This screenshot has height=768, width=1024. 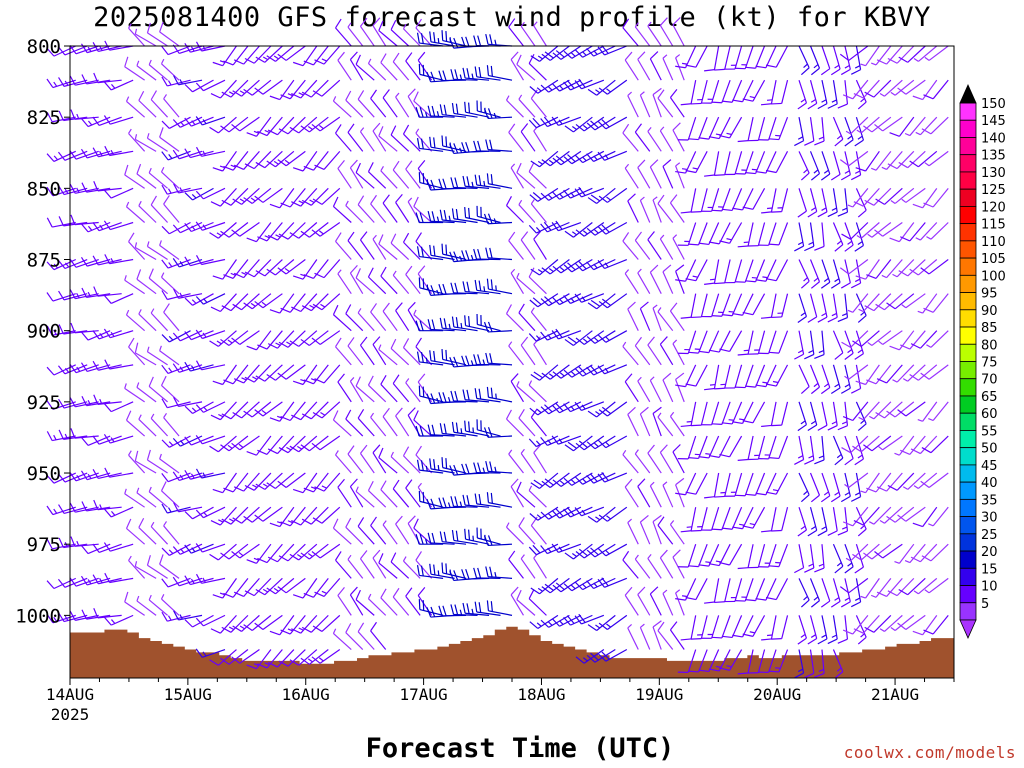 I want to click on legend-label: 120, so click(x=993, y=207).